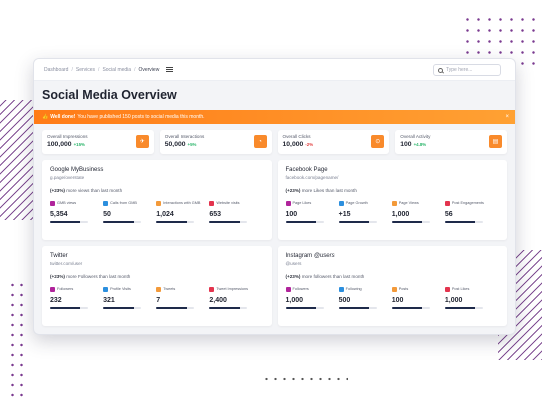 Image resolution: width=550 pixels, height=408 pixels. Describe the element at coordinates (98, 142) in the screenshot. I see `stat-card-impressions: Overall Impressions 100,000 +15% ✈` at that location.